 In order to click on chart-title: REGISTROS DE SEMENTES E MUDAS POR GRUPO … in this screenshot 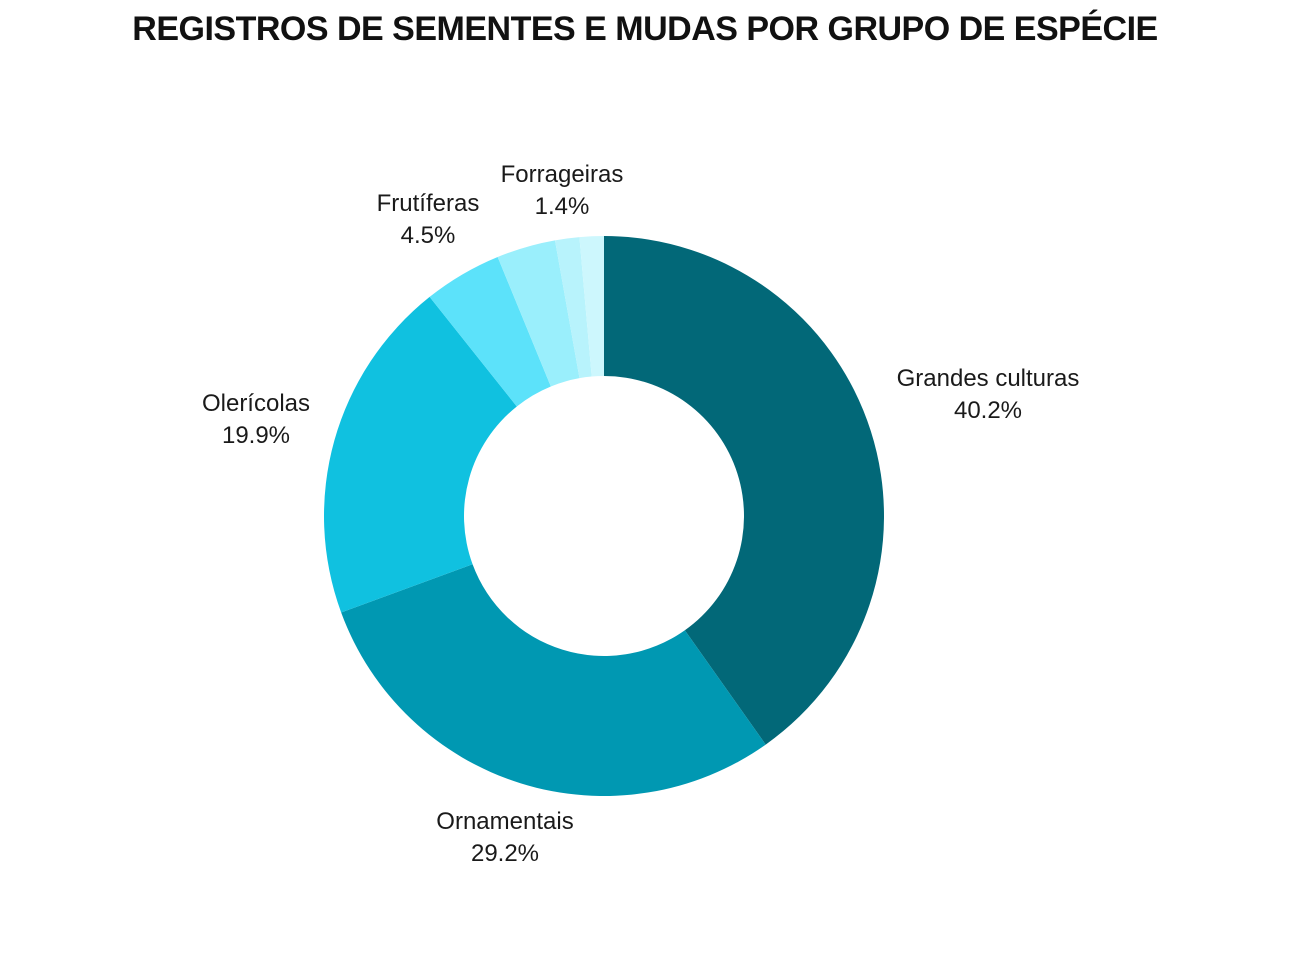, I will do `click(645, 29)`.